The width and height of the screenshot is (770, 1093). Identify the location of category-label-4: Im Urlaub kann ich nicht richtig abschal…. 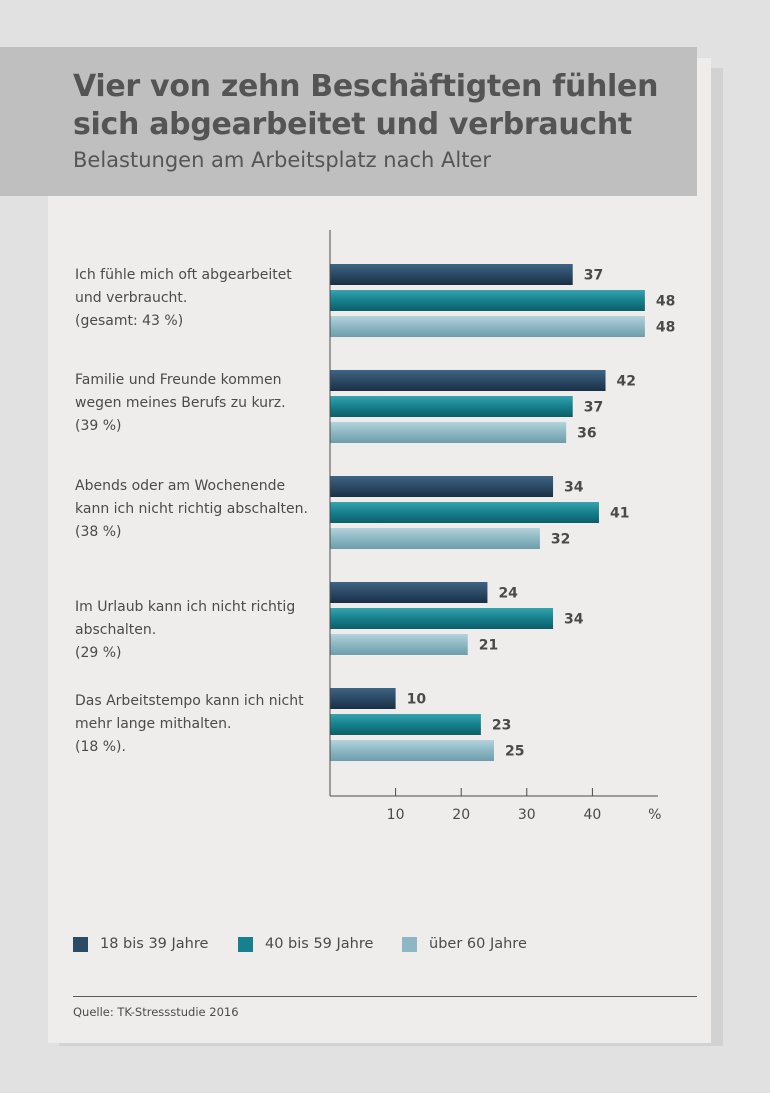
(200, 630).